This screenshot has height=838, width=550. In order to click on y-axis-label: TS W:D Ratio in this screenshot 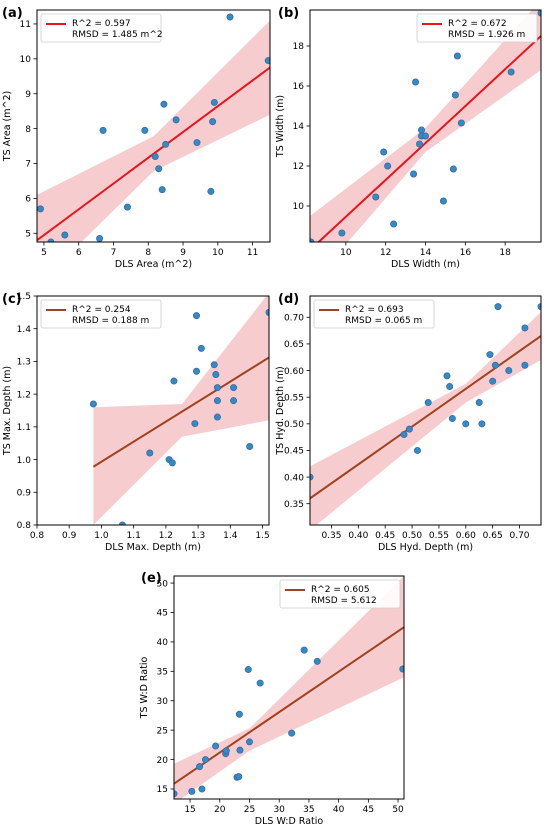, I will do `click(144, 688)`.